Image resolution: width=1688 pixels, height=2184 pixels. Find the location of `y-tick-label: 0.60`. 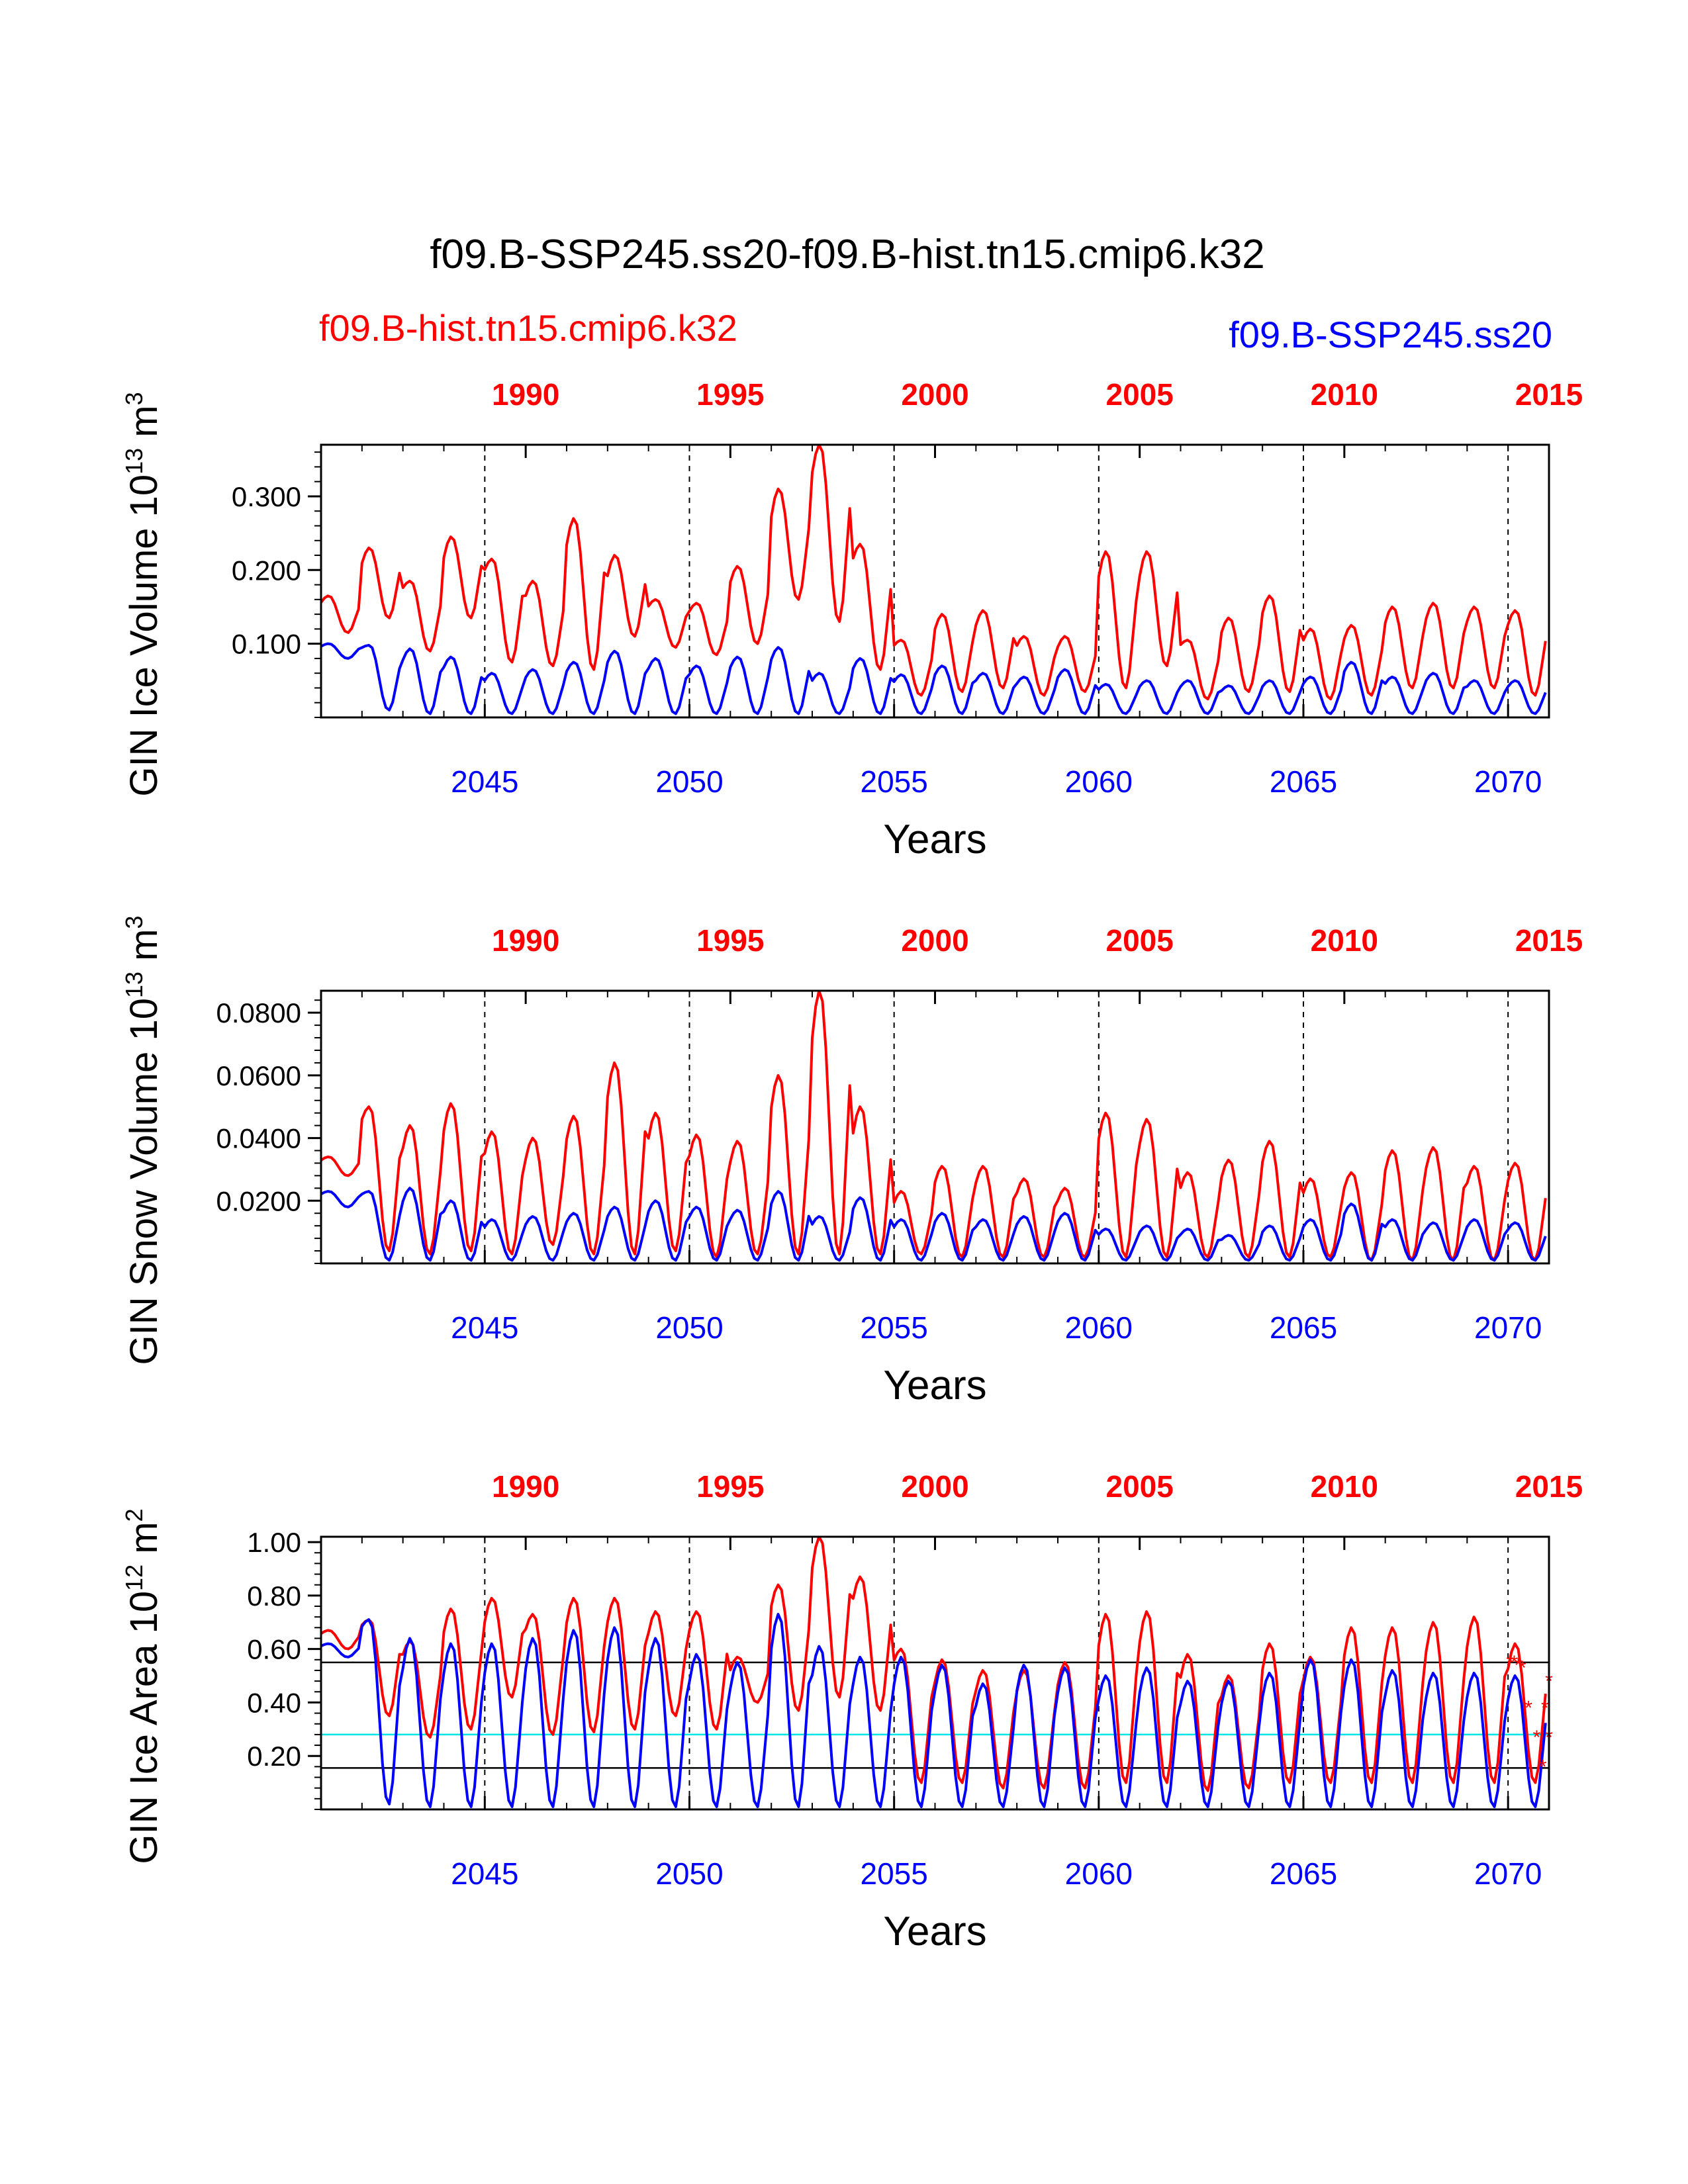

y-tick-label: 0.60 is located at coordinates (274, 1649).